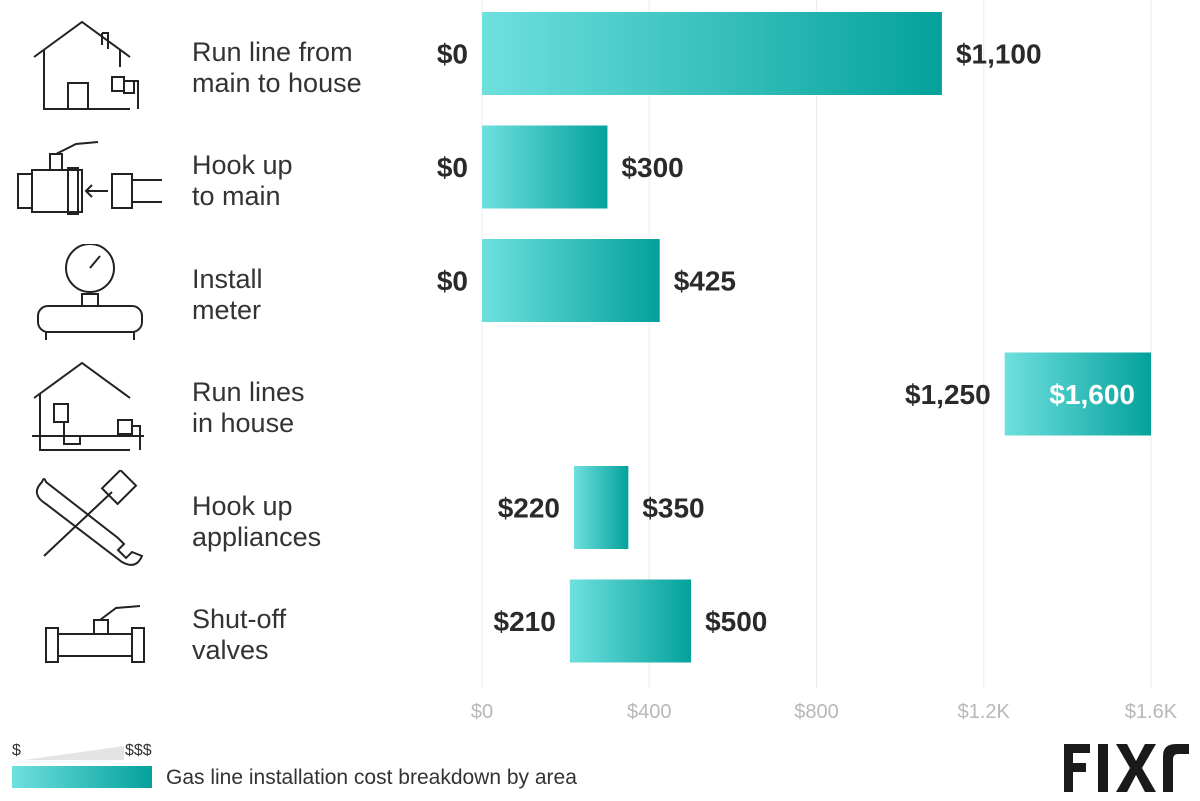 The width and height of the screenshot is (1200, 801). I want to click on x-tick-label: $0, so click(482, 712).